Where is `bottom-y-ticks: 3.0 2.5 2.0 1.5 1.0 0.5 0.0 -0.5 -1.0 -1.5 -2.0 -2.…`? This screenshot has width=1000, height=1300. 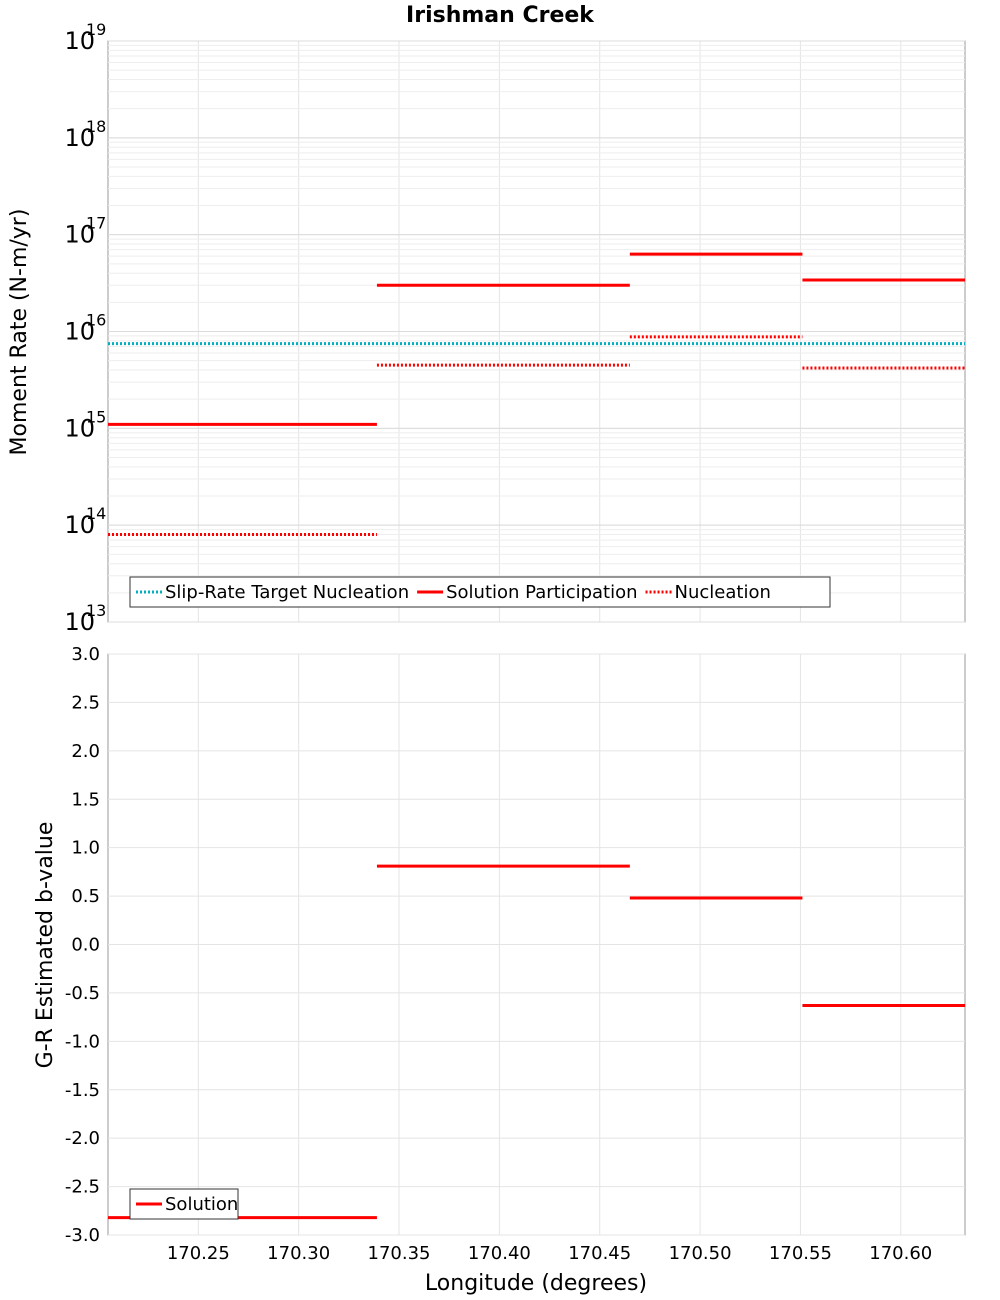
bottom-y-ticks: 3.0 2.5 2.0 1.5 1.0 0.5 0.0 -0.5 -1.0 -1.5 -2.0 -2.… is located at coordinates (82, 945).